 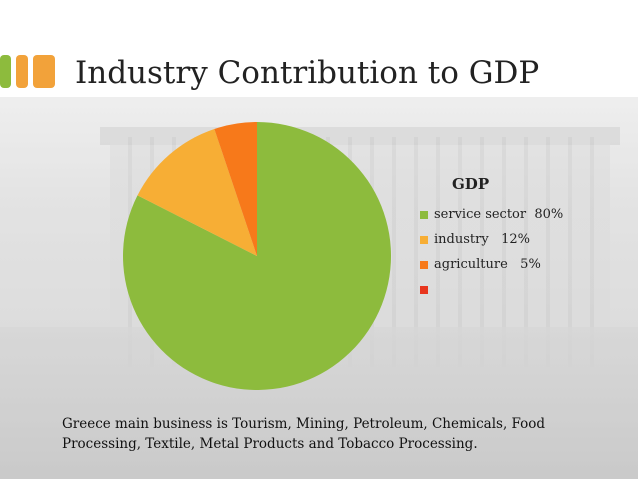 I want to click on legend-value-agriculture: 5%, so click(x=530, y=264).